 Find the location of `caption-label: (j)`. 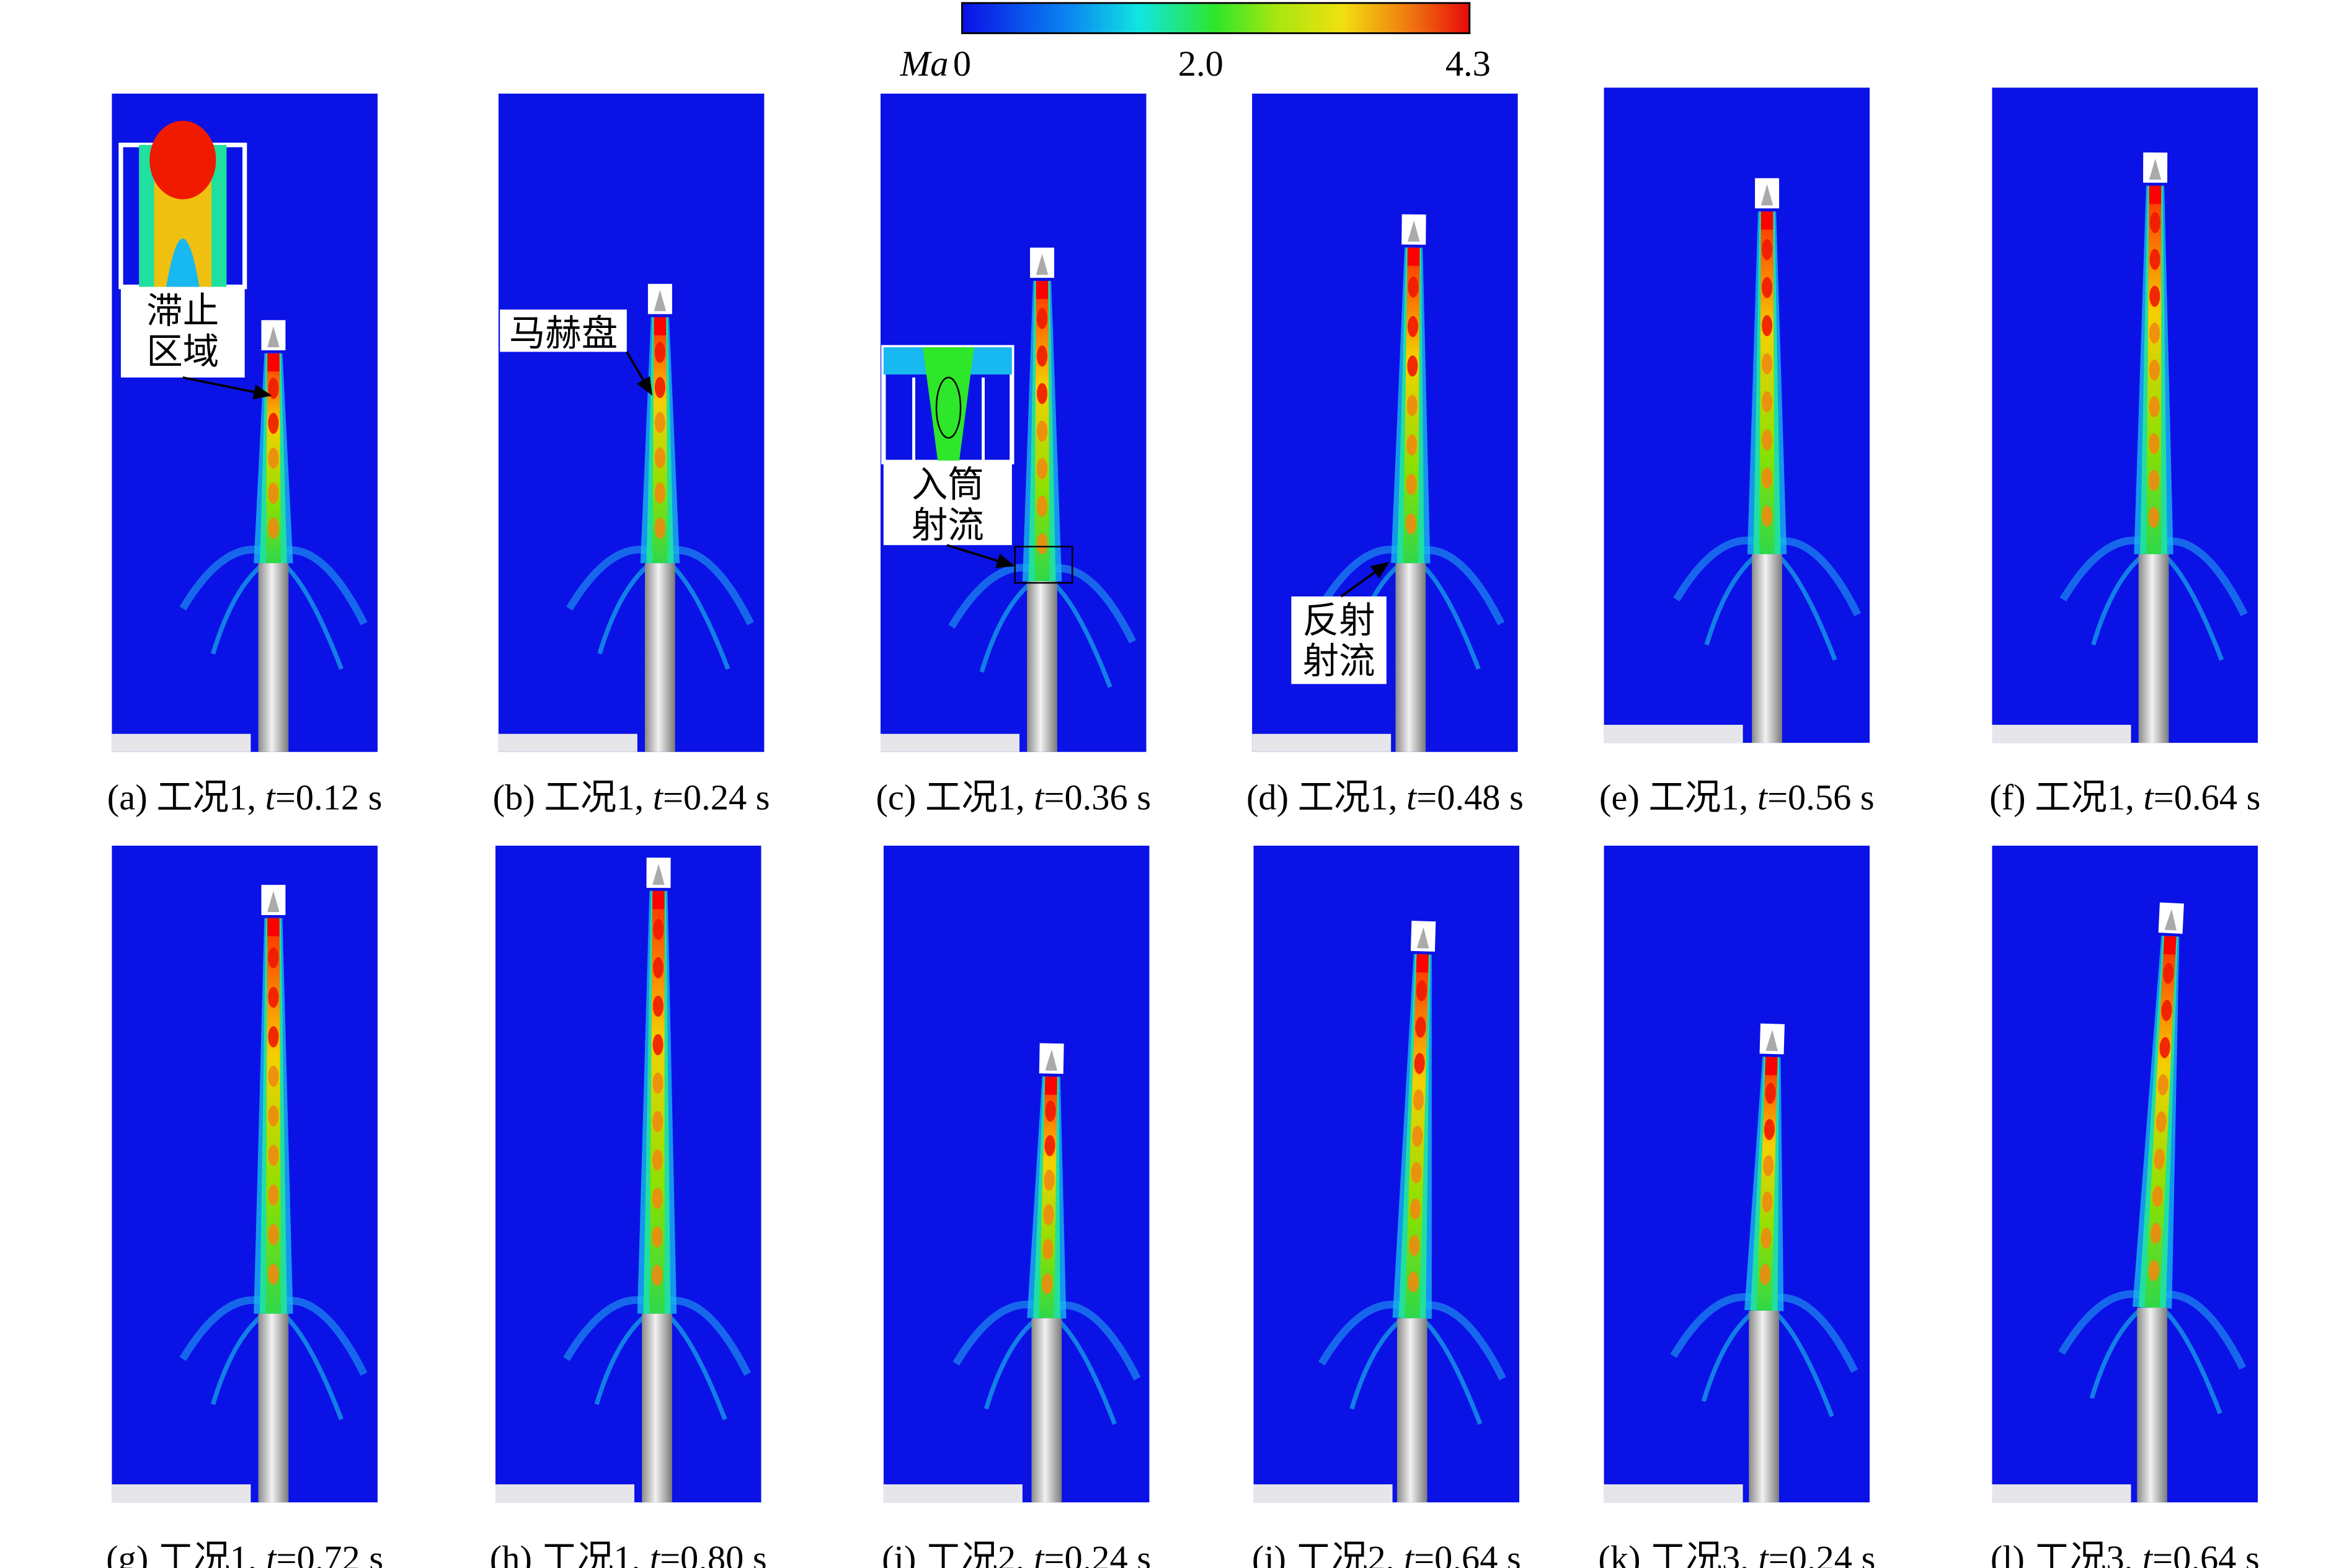

caption-label: (j) is located at coordinates (1269, 1553).